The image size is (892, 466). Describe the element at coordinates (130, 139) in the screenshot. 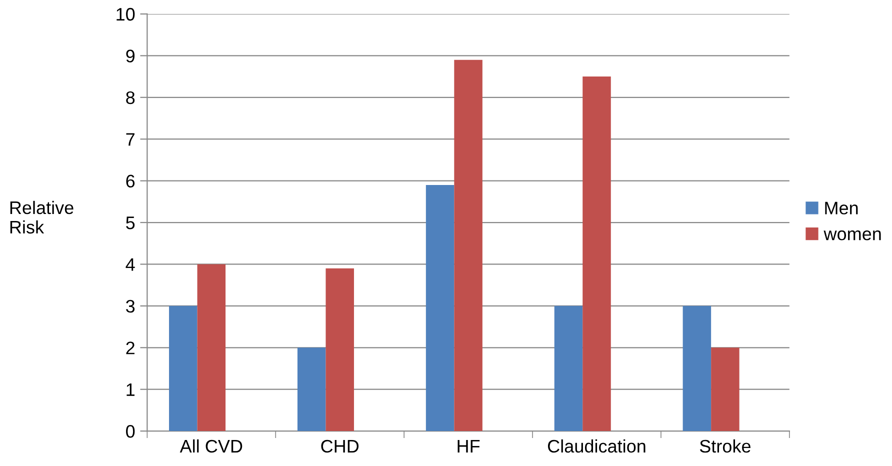

I see `y-tick-label: 7` at that location.